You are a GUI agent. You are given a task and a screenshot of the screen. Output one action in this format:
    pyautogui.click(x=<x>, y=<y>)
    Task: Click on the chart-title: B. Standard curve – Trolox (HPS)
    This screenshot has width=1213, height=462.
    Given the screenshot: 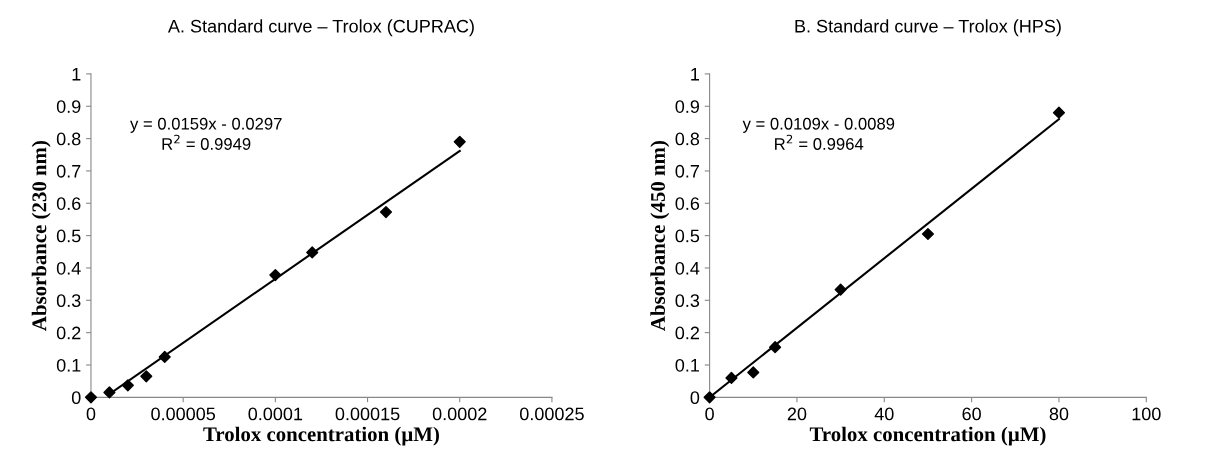 What is the action you would take?
    pyautogui.click(x=928, y=28)
    